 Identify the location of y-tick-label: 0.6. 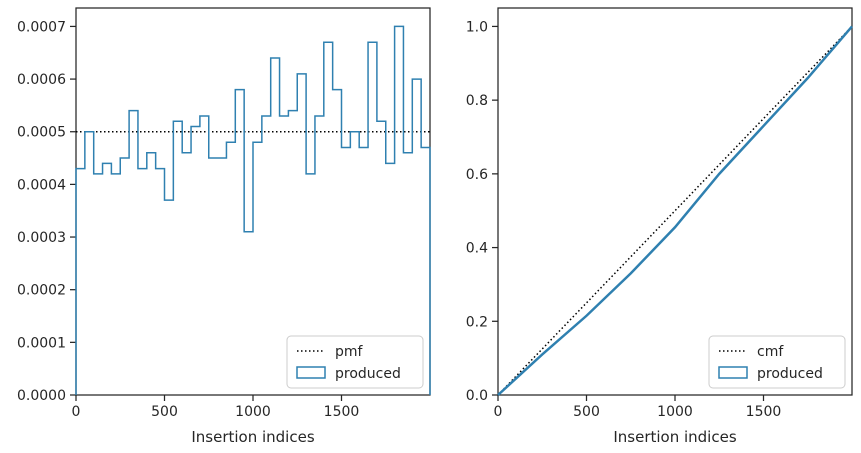
(477, 175).